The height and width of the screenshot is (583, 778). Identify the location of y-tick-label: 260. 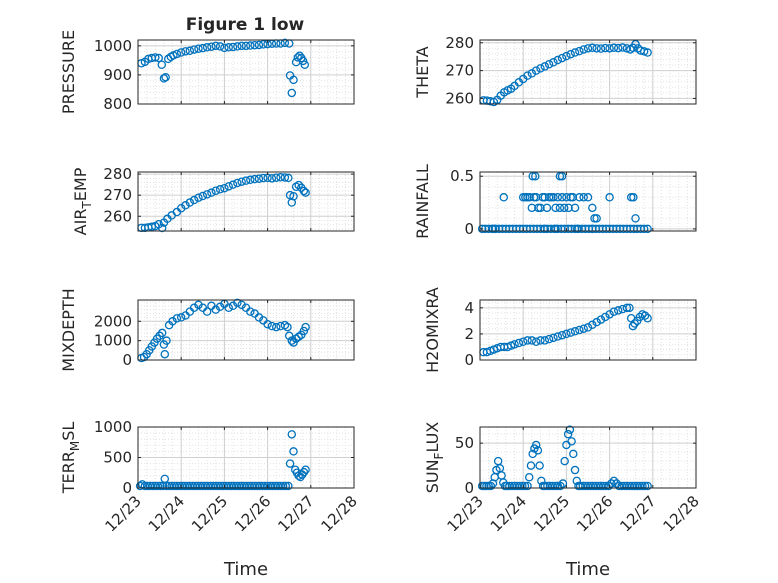
(459, 98).